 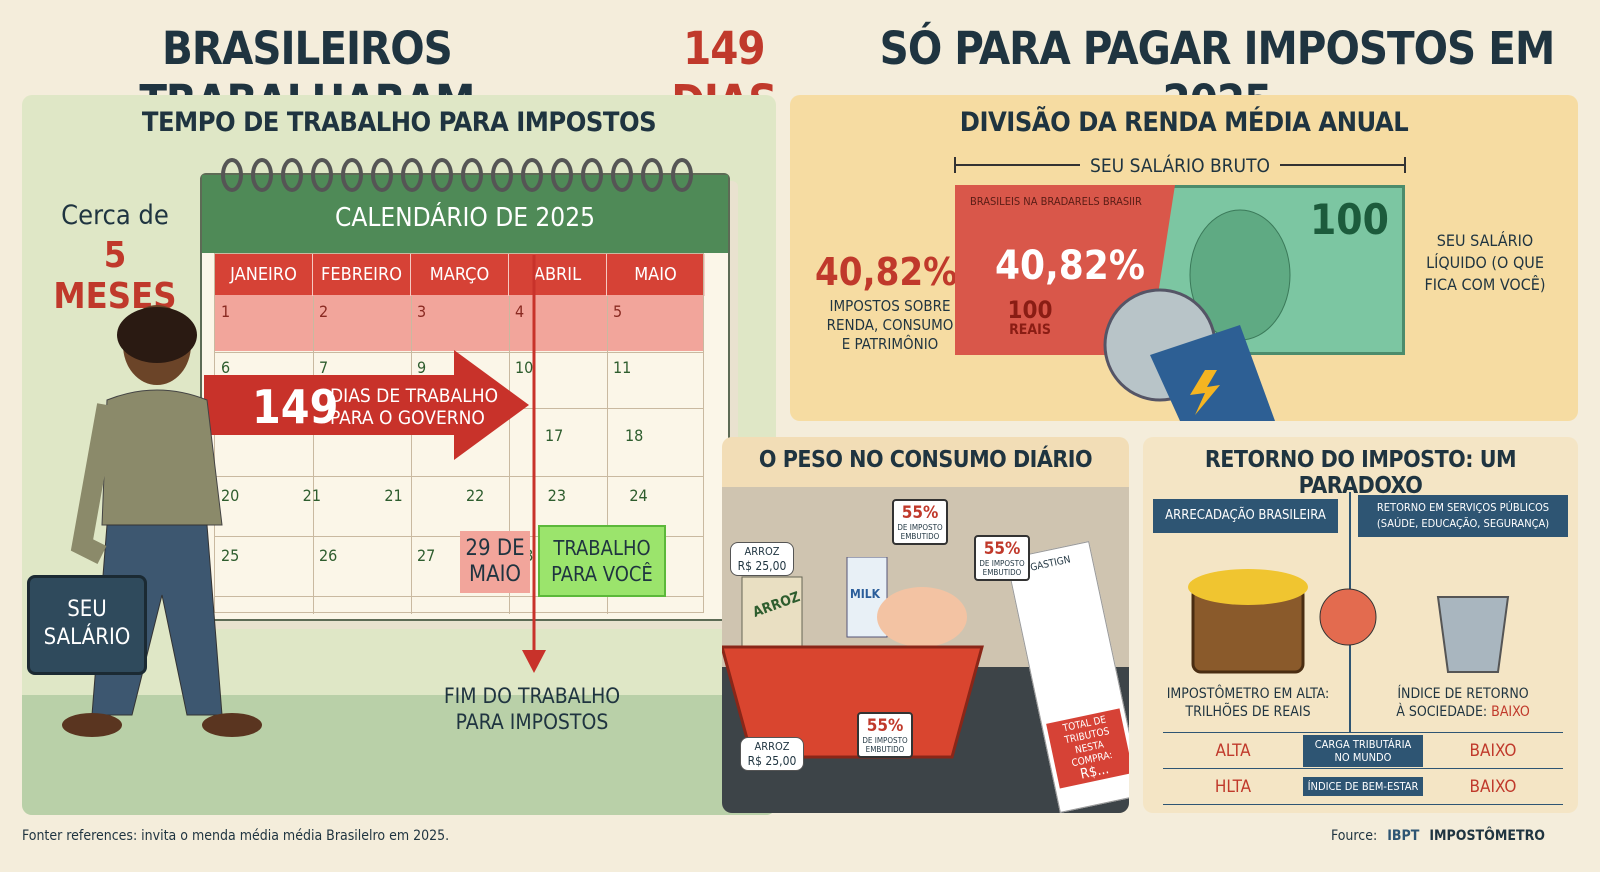 I want to click on day-number: 26, so click(x=328, y=555).